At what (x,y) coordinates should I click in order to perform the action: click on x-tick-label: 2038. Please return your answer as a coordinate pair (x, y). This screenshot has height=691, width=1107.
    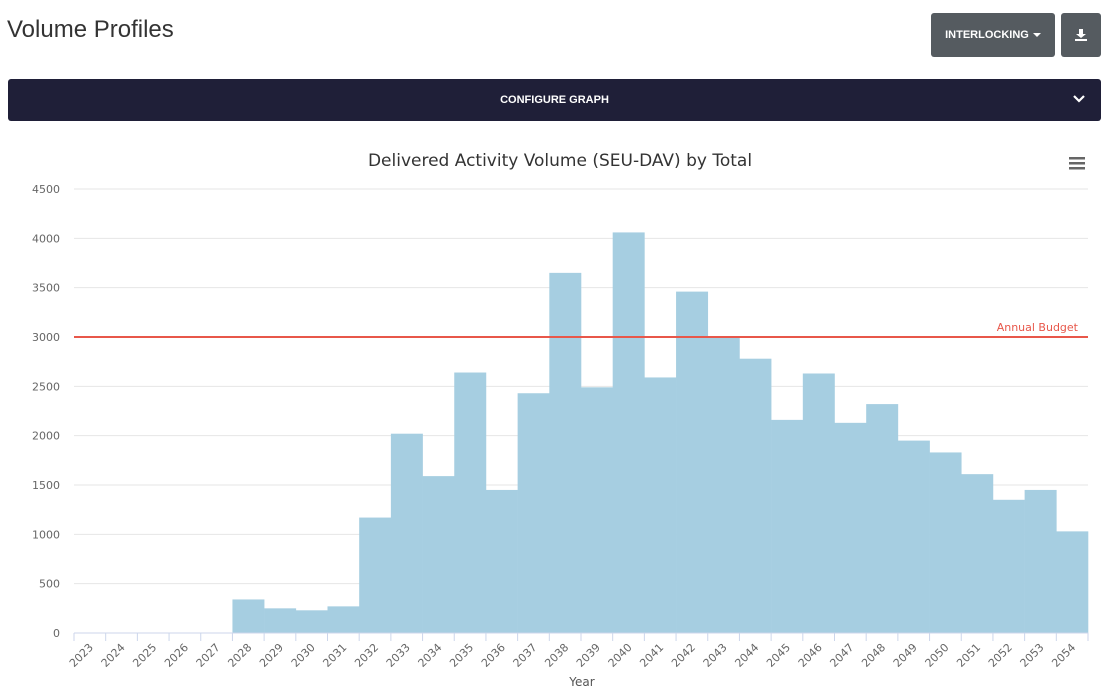
    Looking at the image, I should click on (556, 655).